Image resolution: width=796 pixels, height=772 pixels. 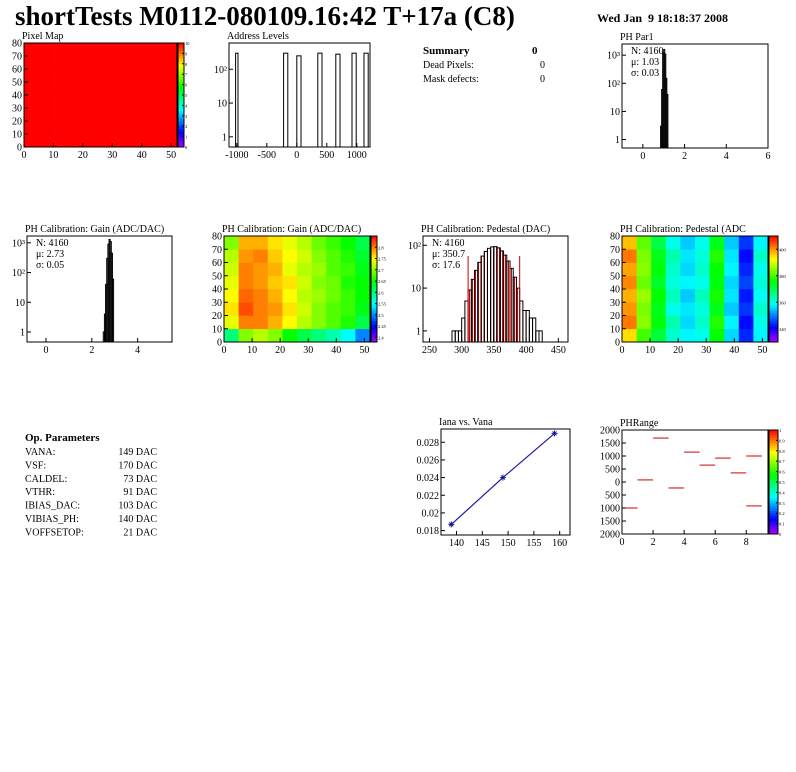 What do you see at coordinates (542, 79) in the screenshot?
I see `summary-value: 0` at bounding box center [542, 79].